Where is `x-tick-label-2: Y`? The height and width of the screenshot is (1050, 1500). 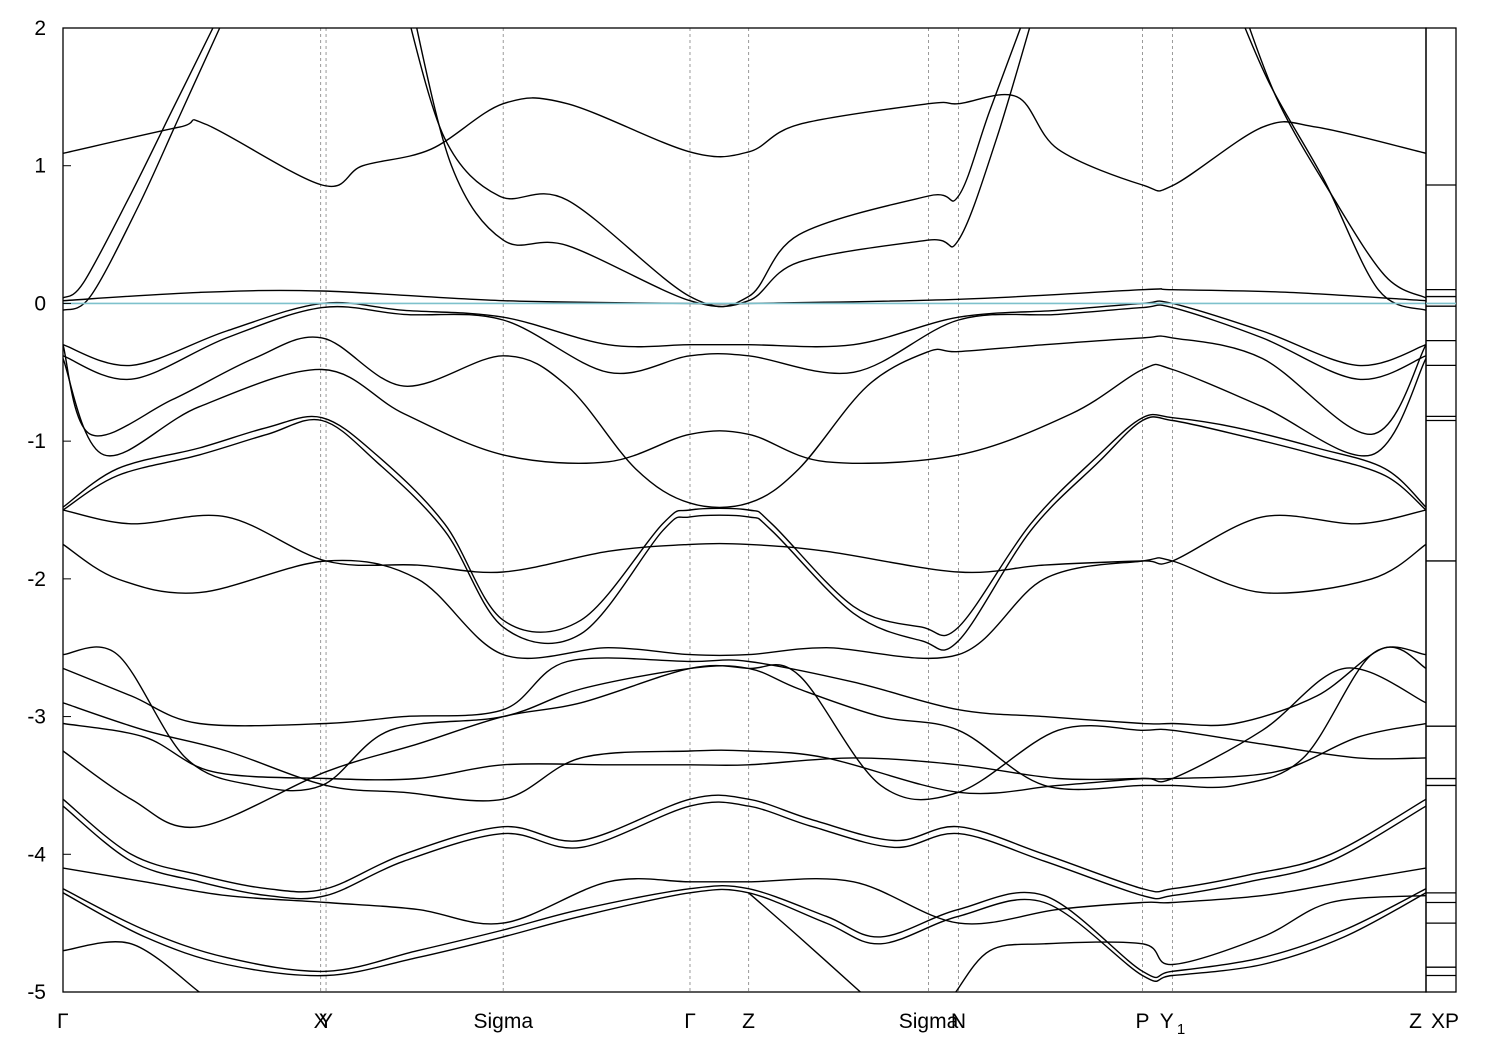
x-tick-label-2: Y is located at coordinates (326, 1021).